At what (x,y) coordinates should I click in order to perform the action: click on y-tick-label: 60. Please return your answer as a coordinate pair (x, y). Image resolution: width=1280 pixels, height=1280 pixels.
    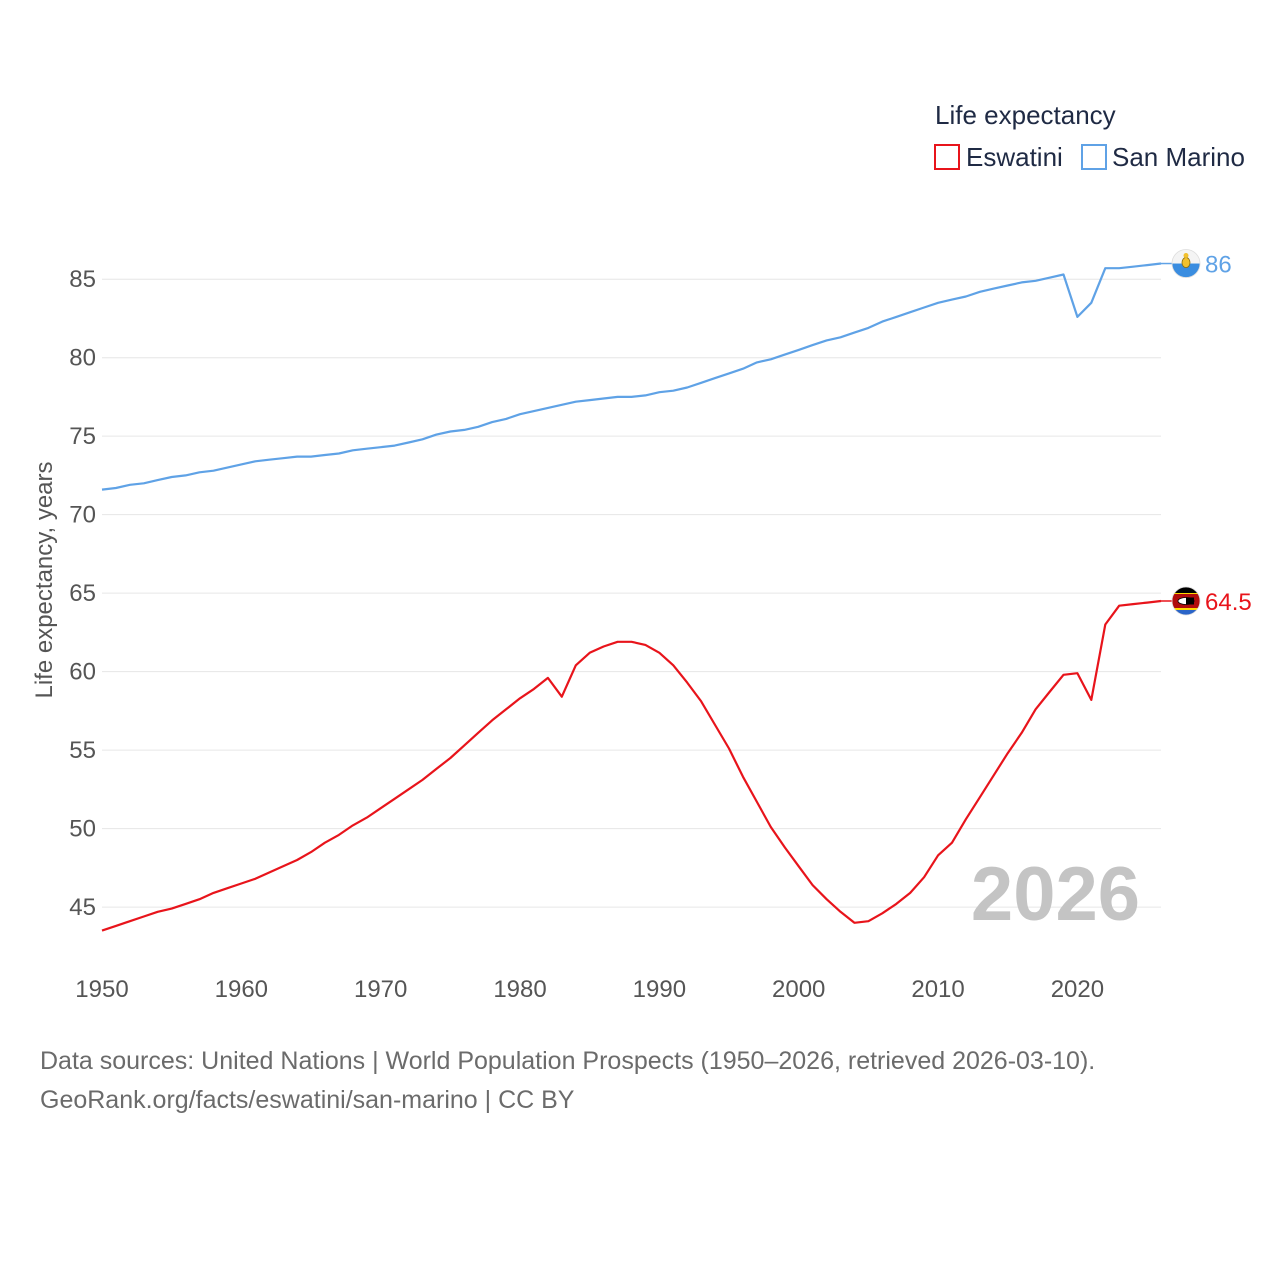
    Looking at the image, I should click on (82, 672).